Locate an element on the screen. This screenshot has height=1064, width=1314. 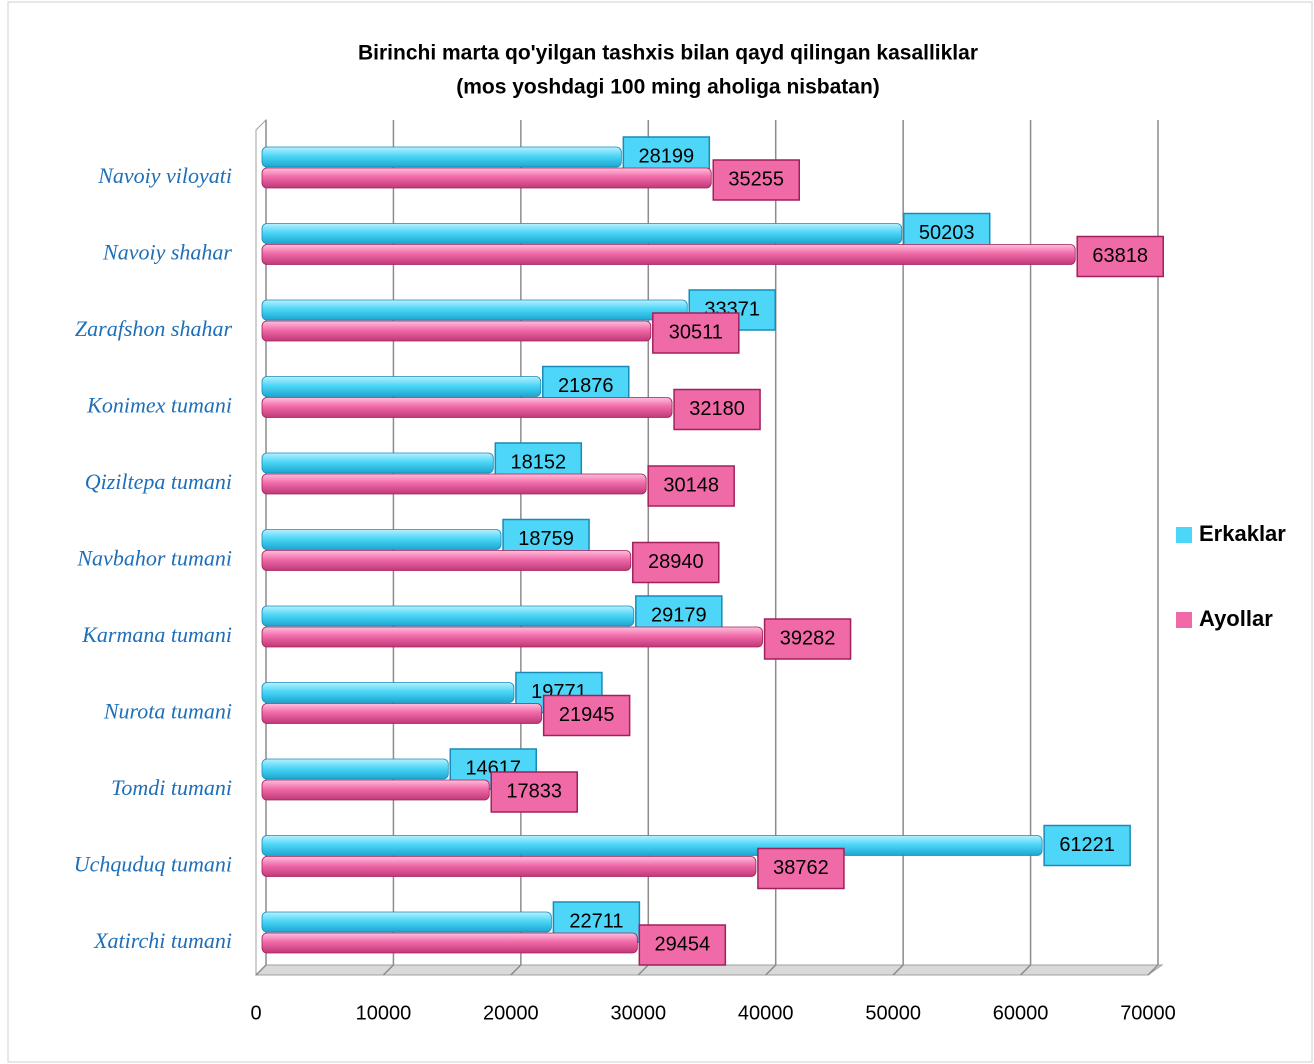
value-label: 28940 is located at coordinates (676, 562).